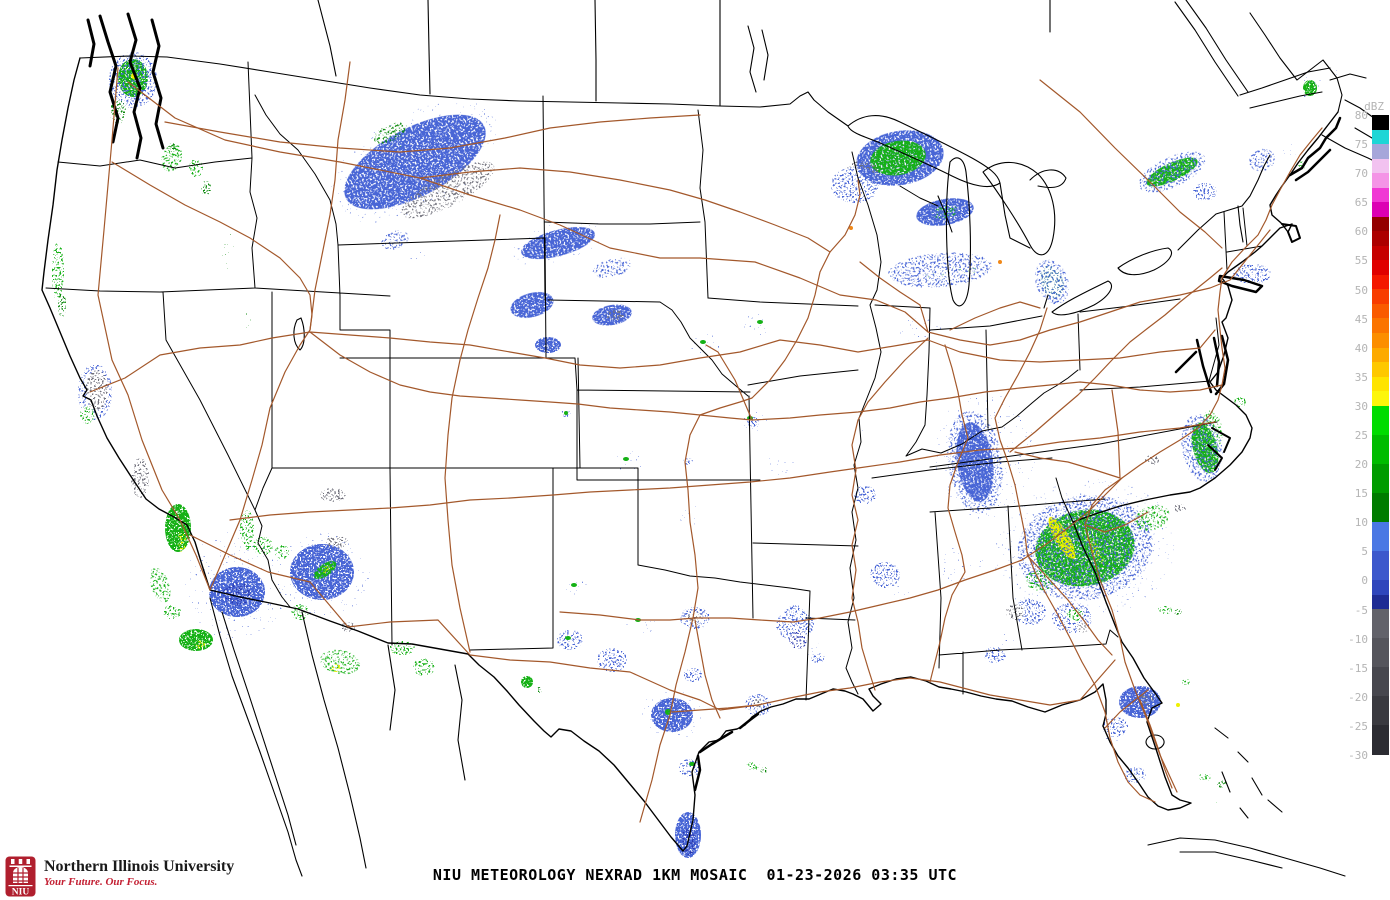 This screenshot has width=1390, height=900. Describe the element at coordinates (1296, 62) in the screenshot. I see `maine-border` at that location.